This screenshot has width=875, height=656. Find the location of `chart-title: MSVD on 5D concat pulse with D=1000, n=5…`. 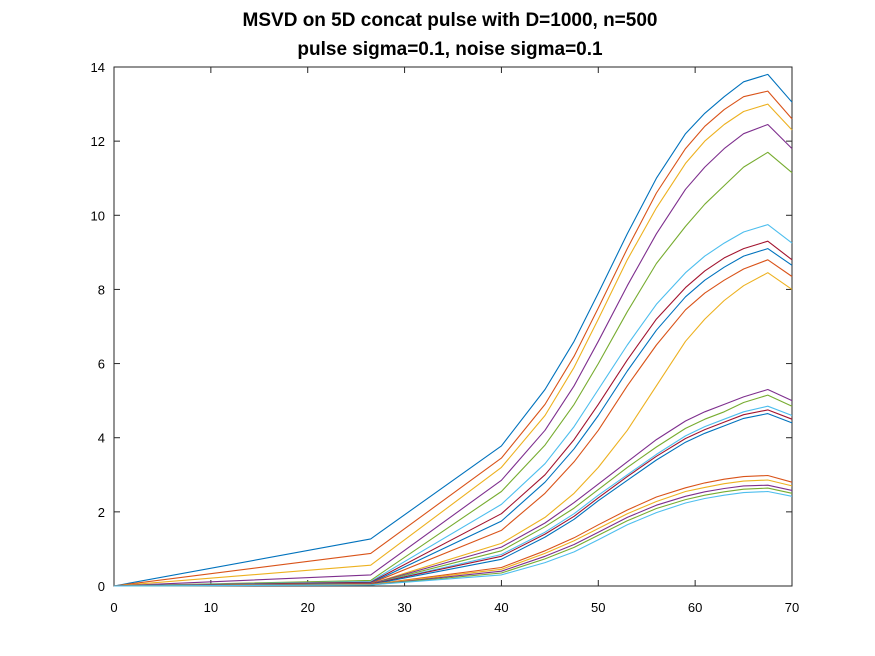

chart-title: MSVD on 5D concat pulse with D=1000, n=5… is located at coordinates (437, 35).